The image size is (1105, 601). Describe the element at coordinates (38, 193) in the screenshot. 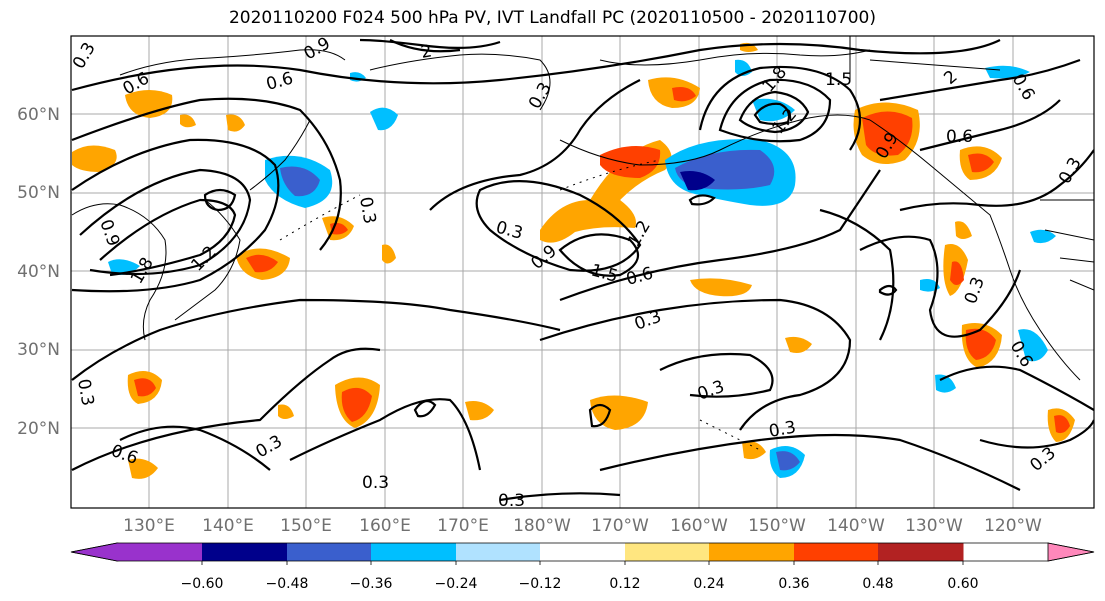

I see `lat-label: 50°N` at that location.